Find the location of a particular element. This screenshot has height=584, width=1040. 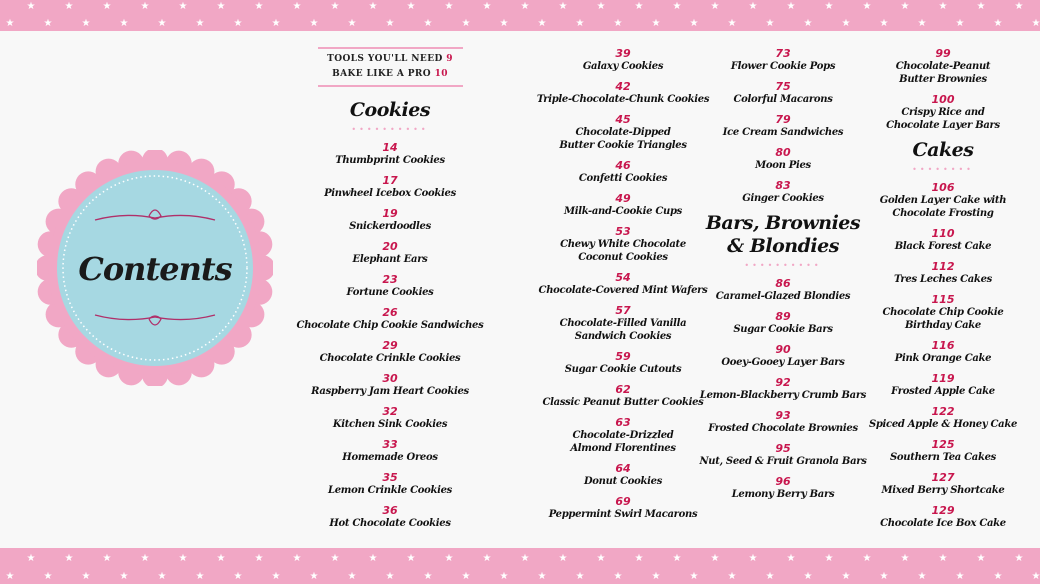

toc-entry: 63 Chocolate-Drizzled Almond Florentines is located at coordinates (623, 435).